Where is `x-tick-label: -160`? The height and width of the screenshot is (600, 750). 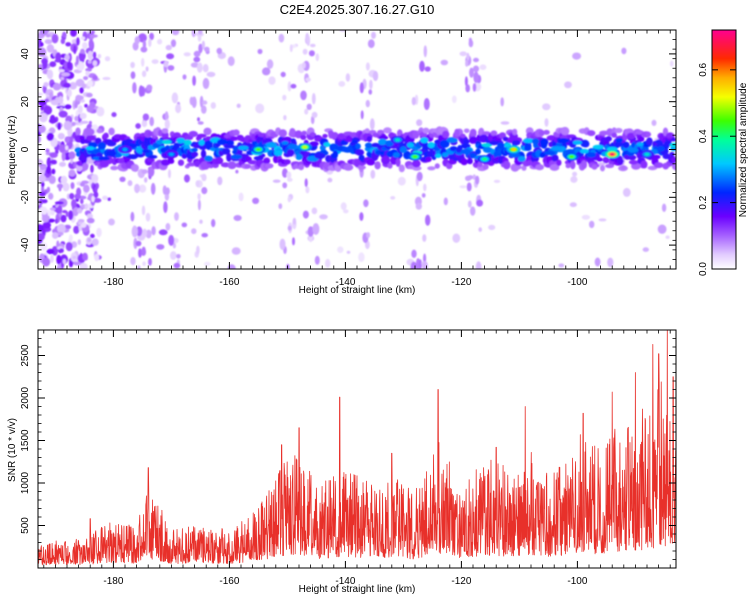
x-tick-label: -160 is located at coordinates (229, 581).